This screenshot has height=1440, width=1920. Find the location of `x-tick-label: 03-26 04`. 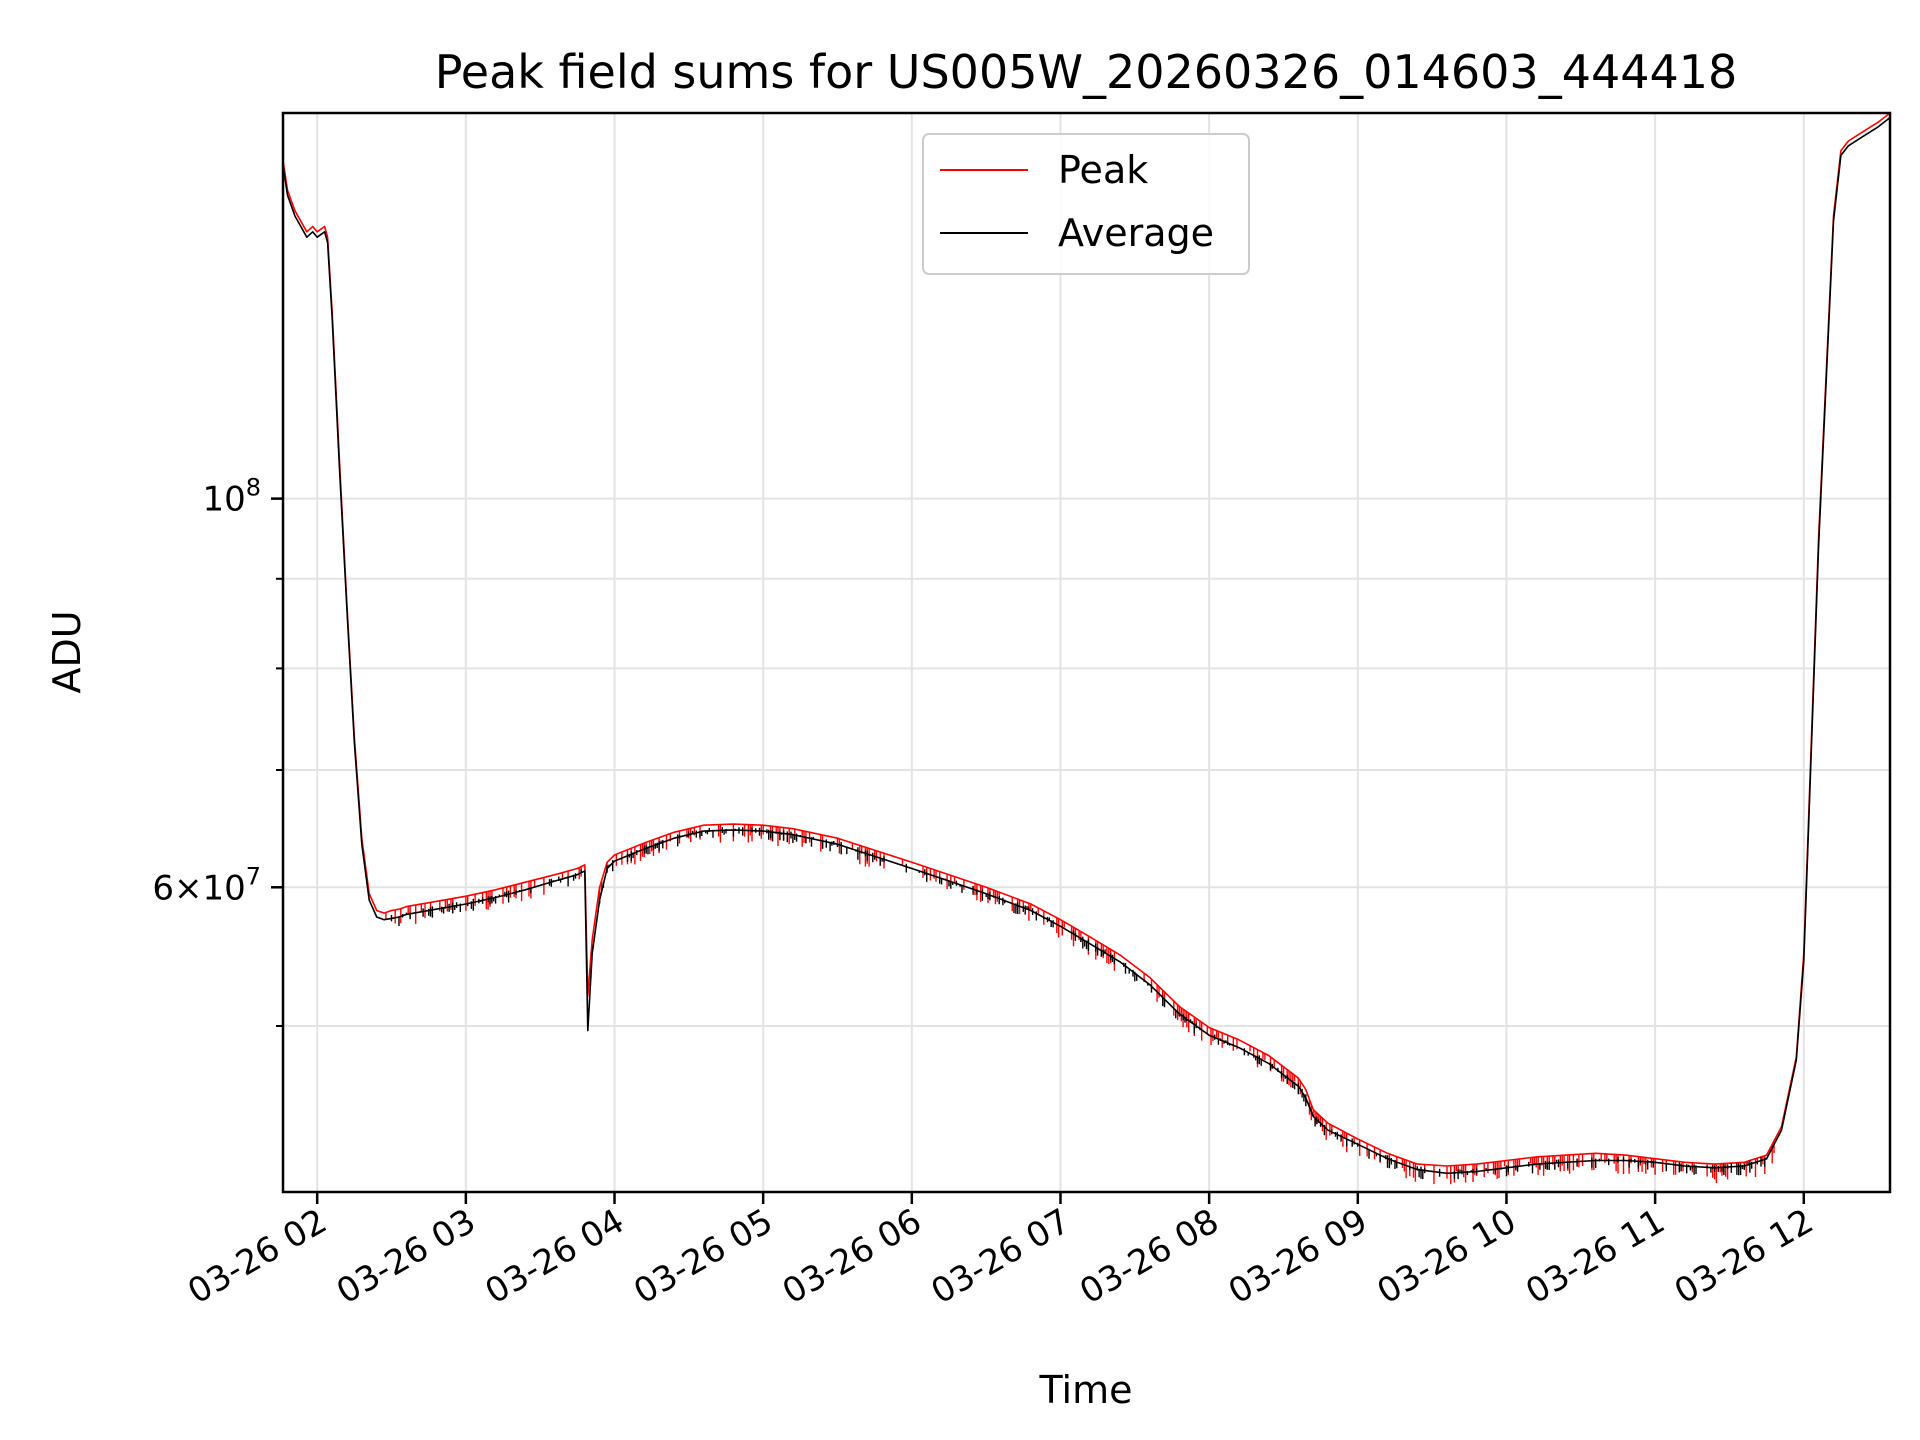

x-tick-label: 03-26 04 is located at coordinates (555, 1256).